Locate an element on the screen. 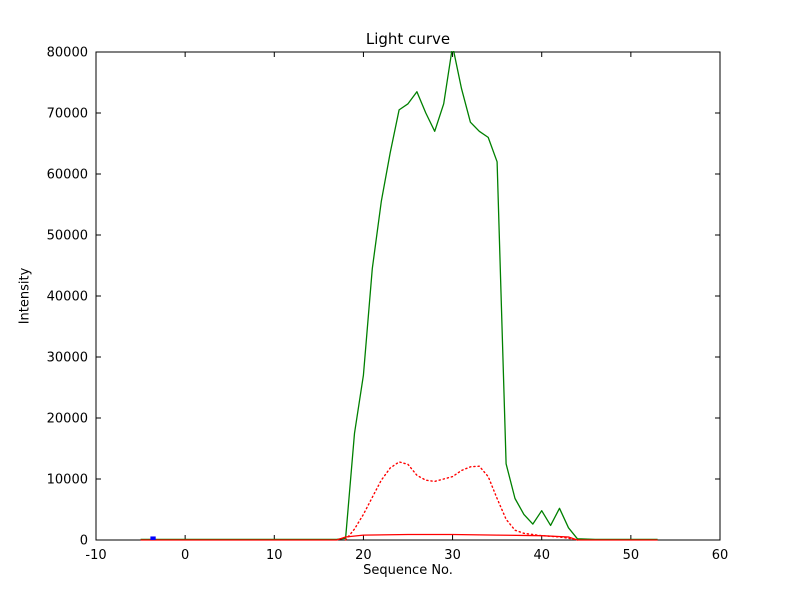  x-axis-label: Sequence No. is located at coordinates (408, 570).